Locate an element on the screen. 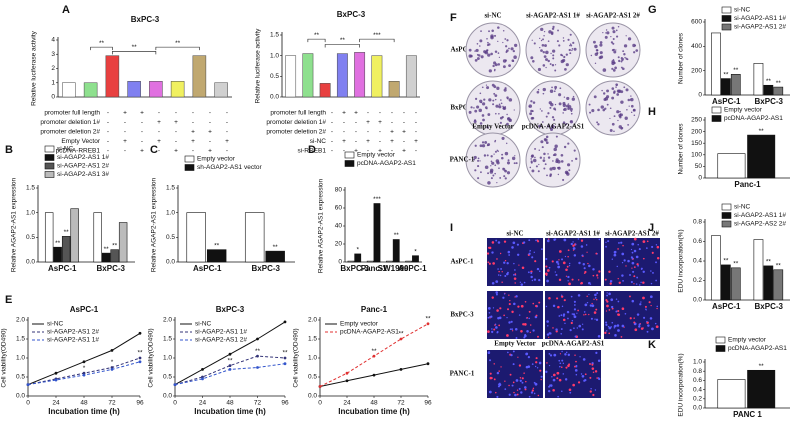 This screenshot has width=799, height=429. y-tick-label: 4 is located at coordinates (53, 40).